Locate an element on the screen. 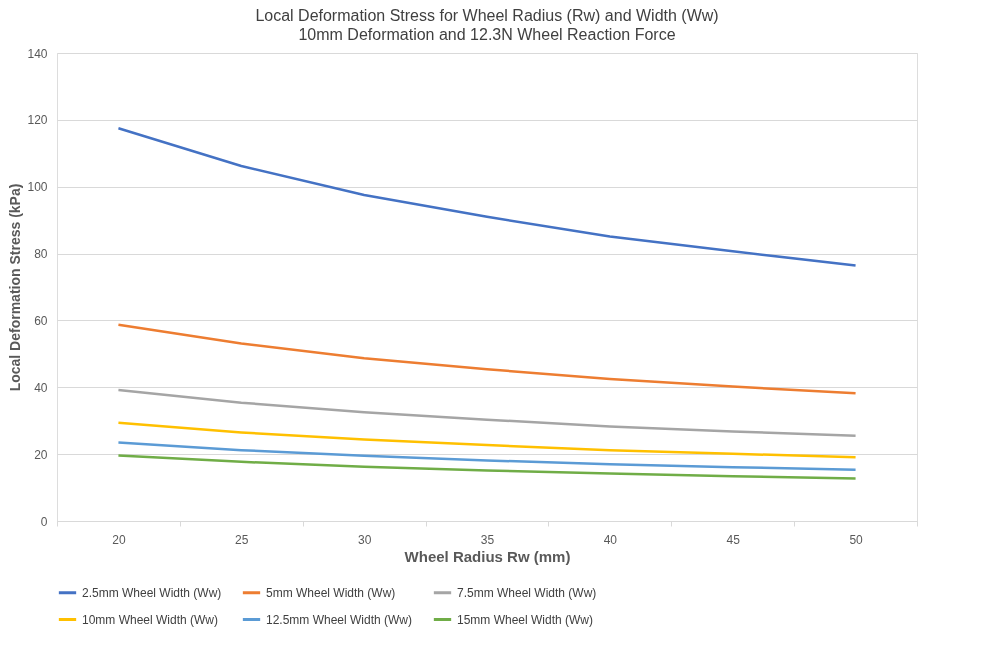 This screenshot has height=661, width=1008. legend-label: 12.5mm Wheel Width (Ww) is located at coordinates (339, 619).